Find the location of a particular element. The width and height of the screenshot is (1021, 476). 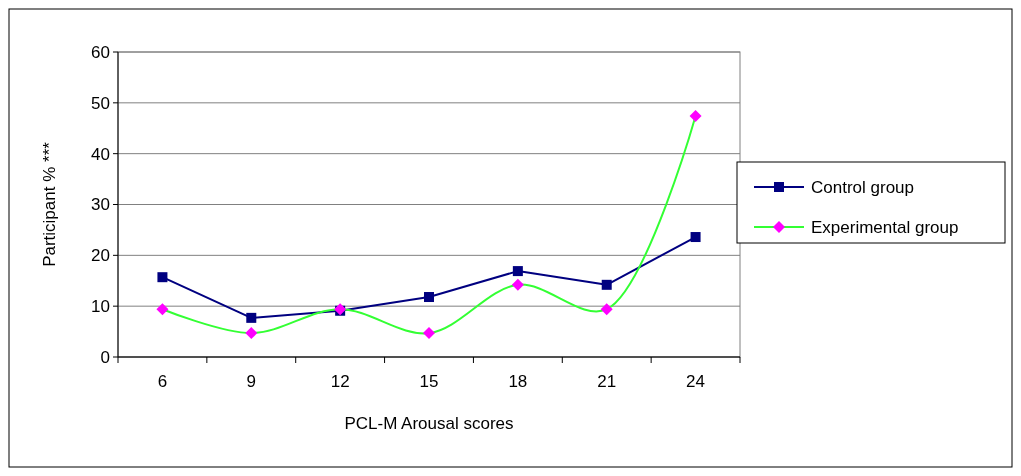

x-tick-label: 12 is located at coordinates (340, 381).